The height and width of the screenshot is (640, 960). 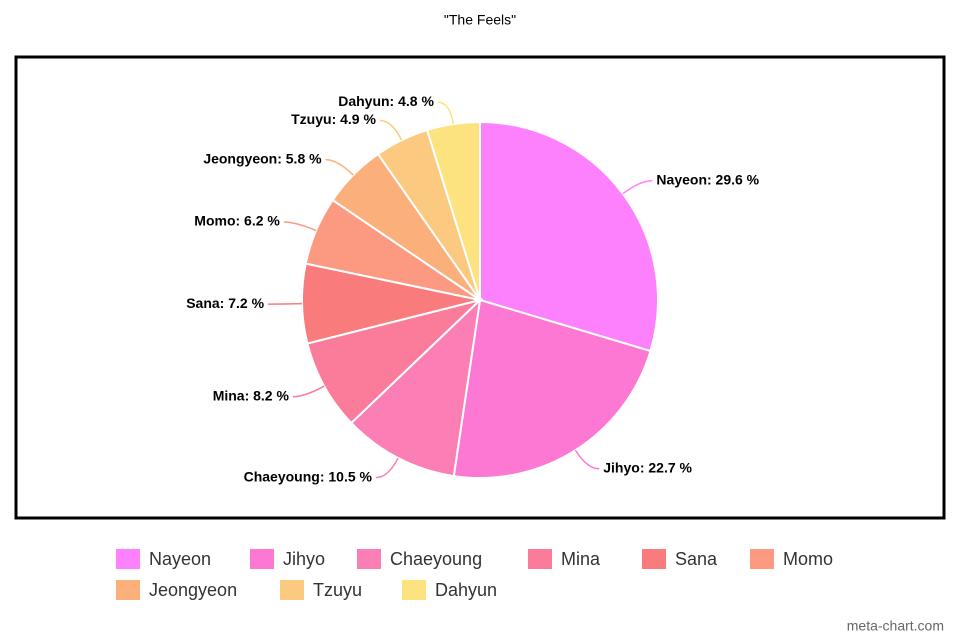 I want to click on data-label: Tzuyu: 4.9 %, so click(x=333, y=119).